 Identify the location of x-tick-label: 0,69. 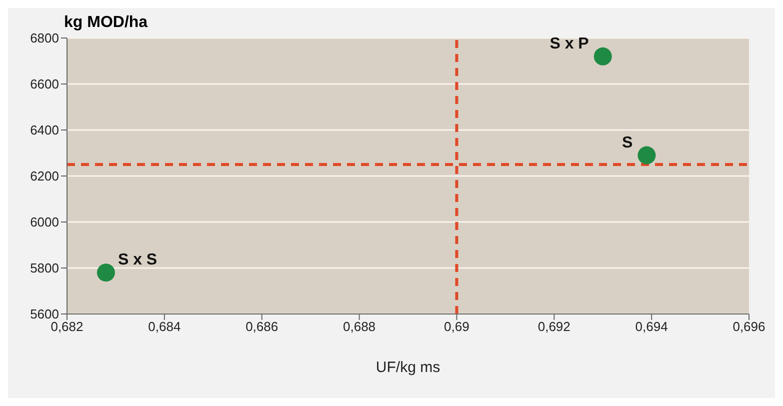
(457, 326).